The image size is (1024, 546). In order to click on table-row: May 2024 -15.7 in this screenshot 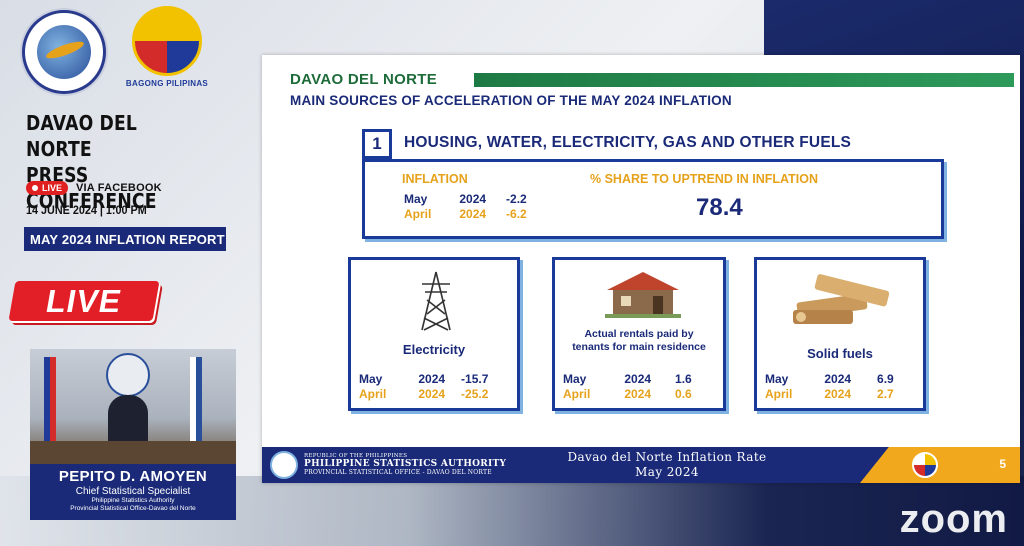, I will do `click(423, 379)`.